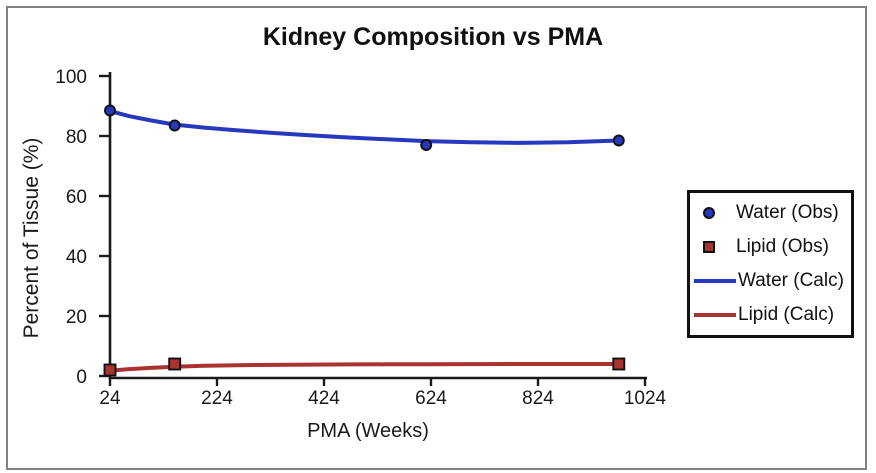 The height and width of the screenshot is (473, 876). I want to click on y-tick-label: 20, so click(76, 317).